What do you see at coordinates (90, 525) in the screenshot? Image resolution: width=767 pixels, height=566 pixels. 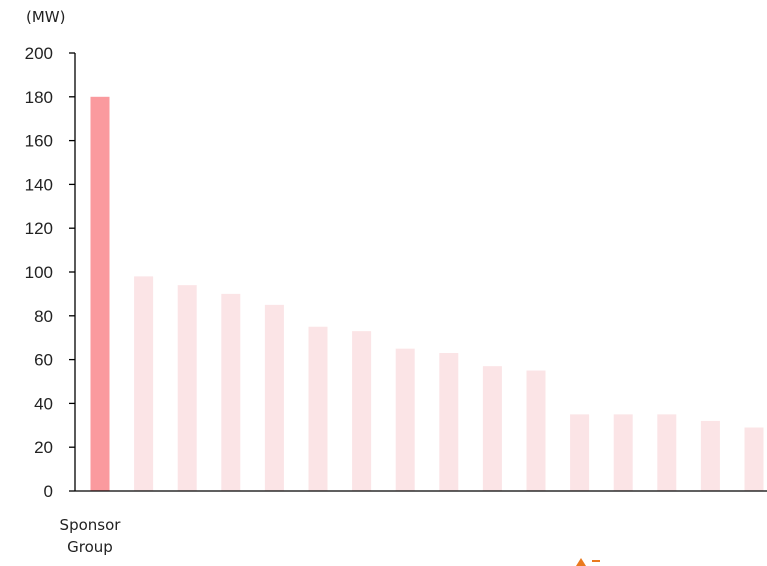 I see `category-label-sponsor: Sponsor` at bounding box center [90, 525].